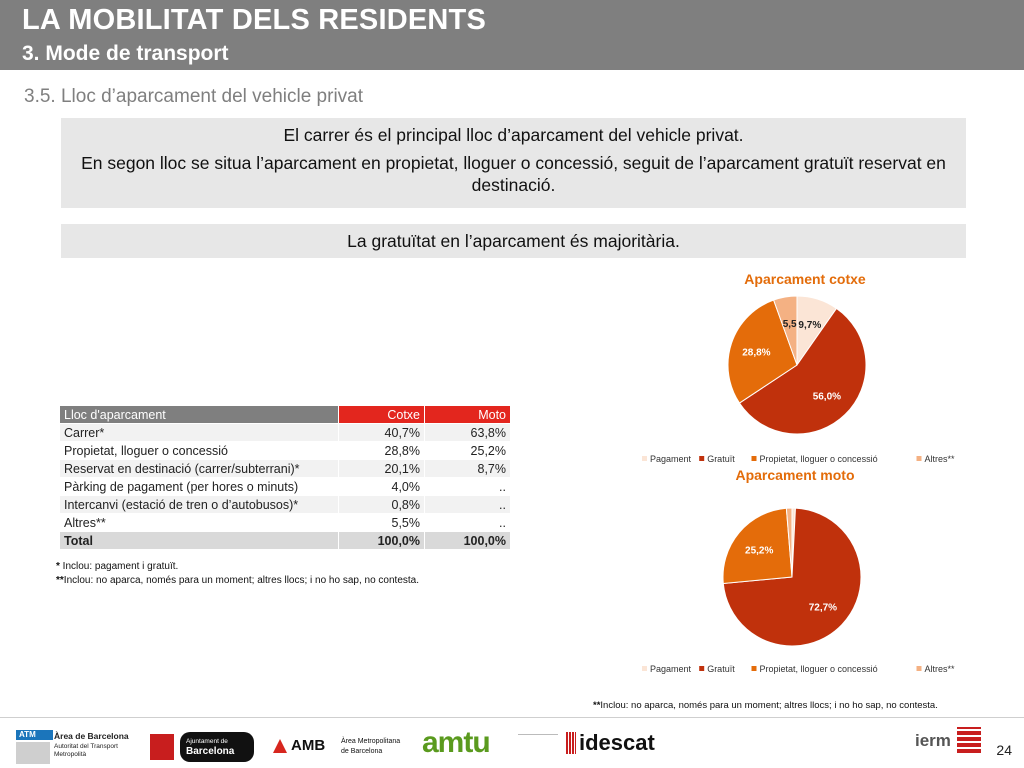 The width and height of the screenshot is (1024, 768). I want to click on row-cotxe: 20,1%, so click(381, 468).